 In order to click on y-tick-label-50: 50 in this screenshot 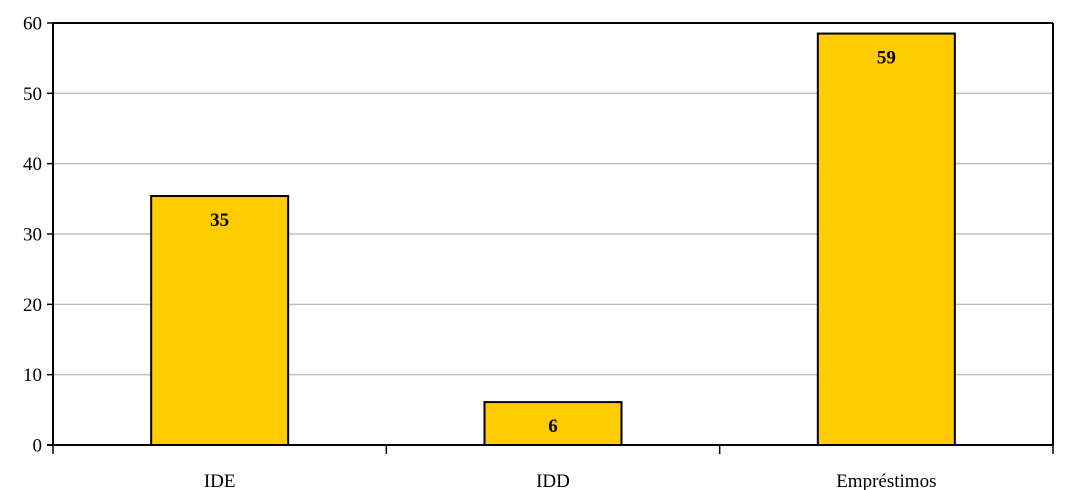, I will do `click(32, 94)`.